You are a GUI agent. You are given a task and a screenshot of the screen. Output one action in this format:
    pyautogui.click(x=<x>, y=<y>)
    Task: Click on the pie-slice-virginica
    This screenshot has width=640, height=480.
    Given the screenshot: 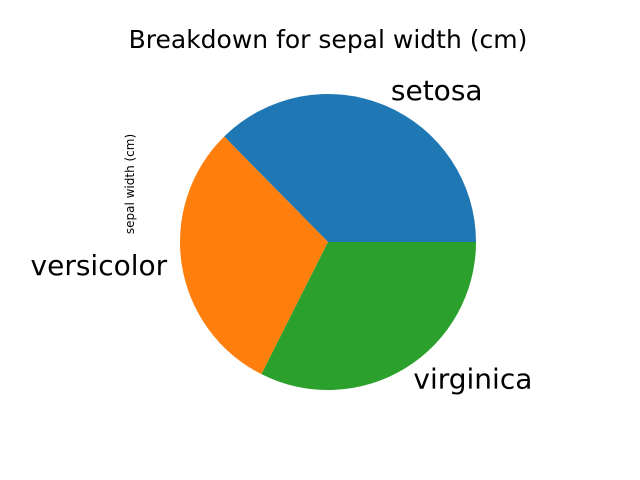 What is the action you would take?
    pyautogui.click(x=368, y=316)
    